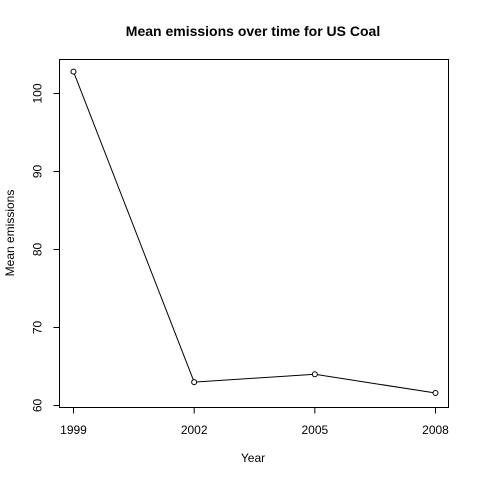  I want to click on y-axis: 60 70 80 90 100, so click(45, 247).